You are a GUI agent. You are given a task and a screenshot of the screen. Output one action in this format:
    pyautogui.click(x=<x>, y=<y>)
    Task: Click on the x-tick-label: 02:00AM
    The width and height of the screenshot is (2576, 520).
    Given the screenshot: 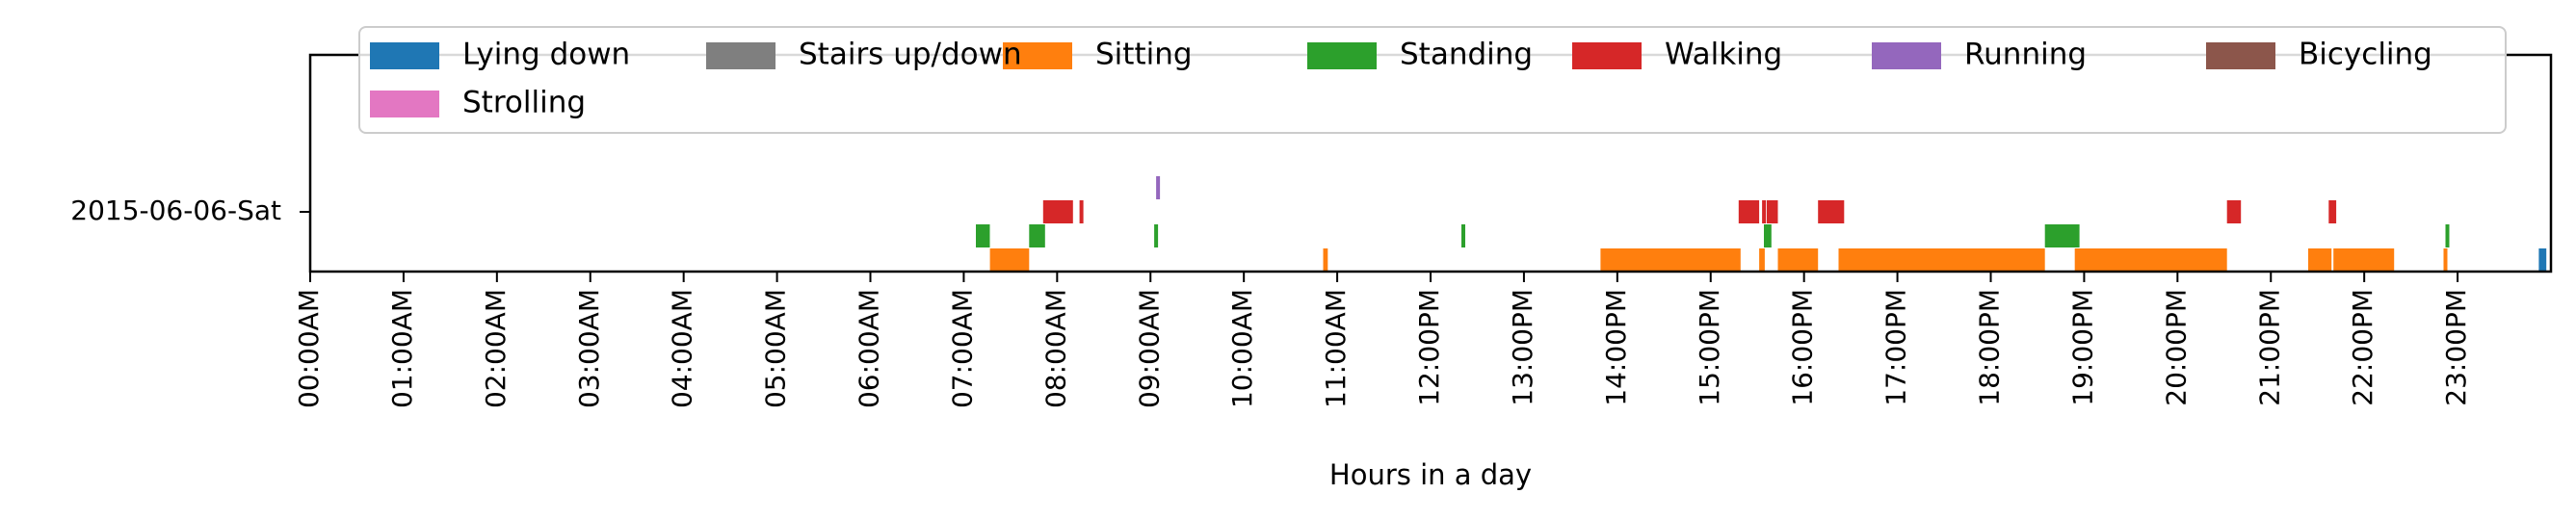 What is the action you would take?
    pyautogui.click(x=496, y=348)
    